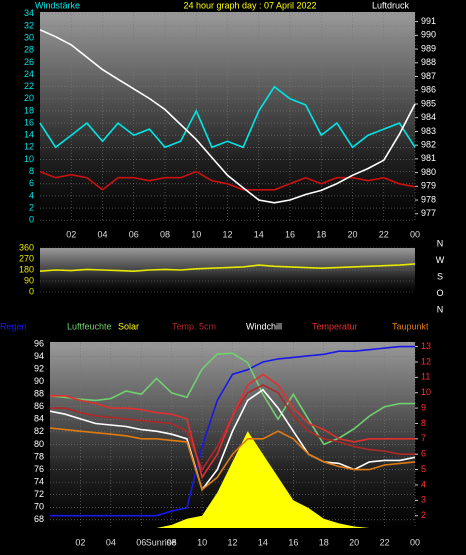  I want to click on legend-label: Solar, so click(128, 326).